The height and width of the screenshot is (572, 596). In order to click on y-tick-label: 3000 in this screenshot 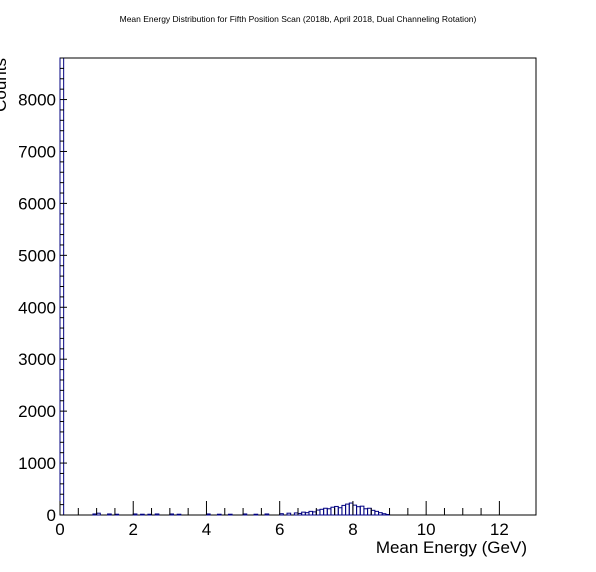, I will do `click(37, 359)`.